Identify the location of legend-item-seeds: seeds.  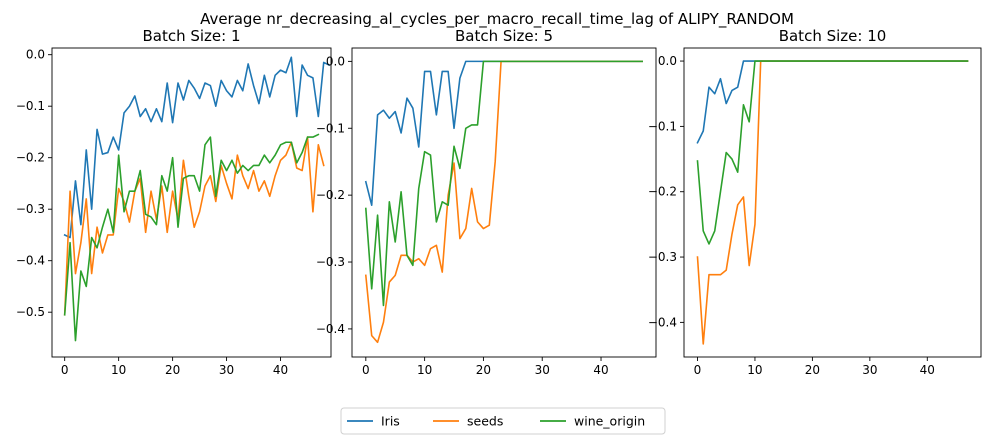
(468, 421).